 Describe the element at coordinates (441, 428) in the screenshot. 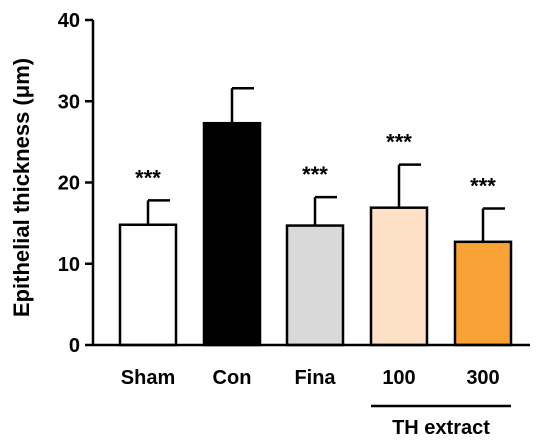

I see `group-label: TH extract` at that location.